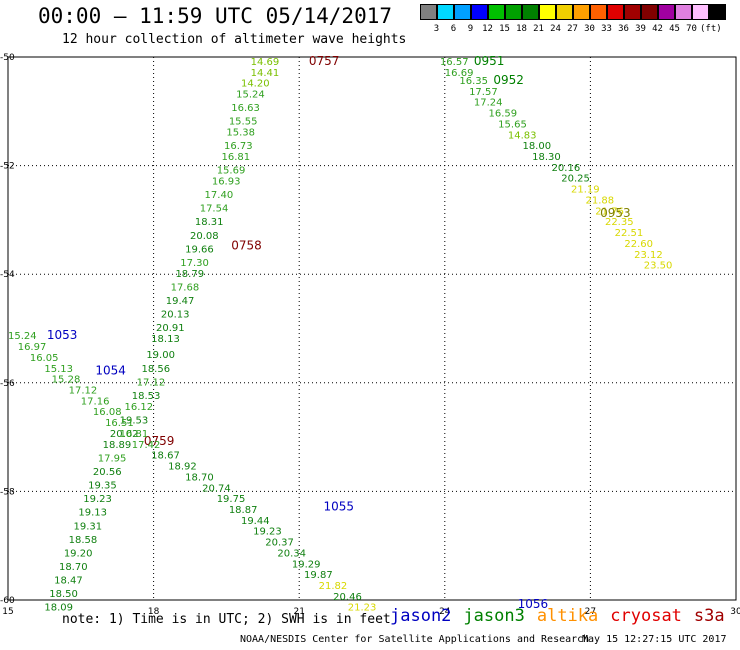 The height and width of the screenshot is (650, 740). Describe the element at coordinates (567, 616) in the screenshot. I see `satellite-altika: altika` at that location.